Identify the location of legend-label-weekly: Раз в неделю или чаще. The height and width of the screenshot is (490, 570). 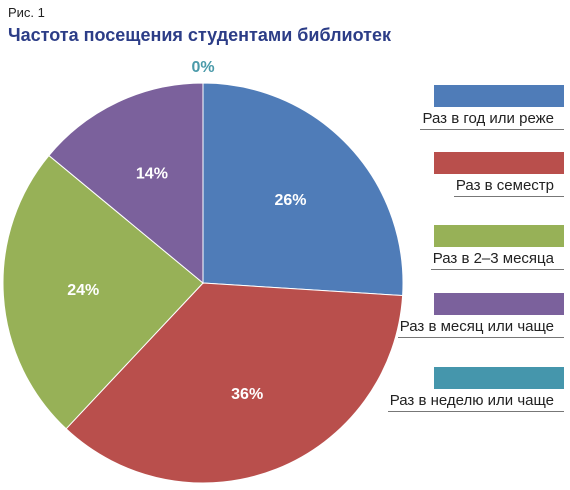
(476, 402).